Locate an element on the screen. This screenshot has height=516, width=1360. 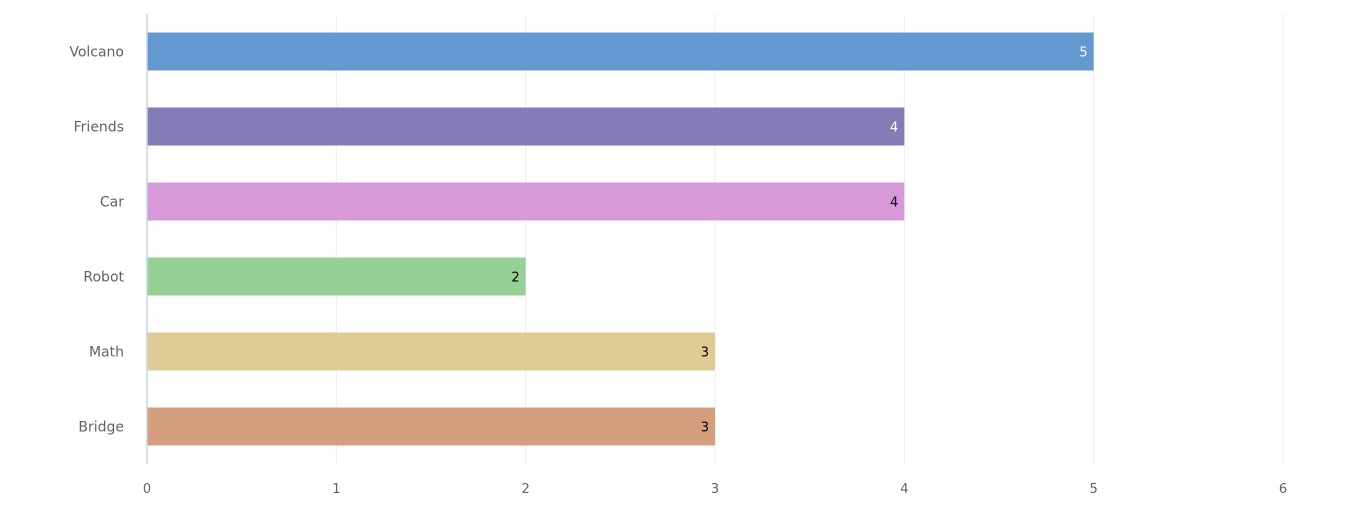
x-tick-label: 2 is located at coordinates (526, 489).